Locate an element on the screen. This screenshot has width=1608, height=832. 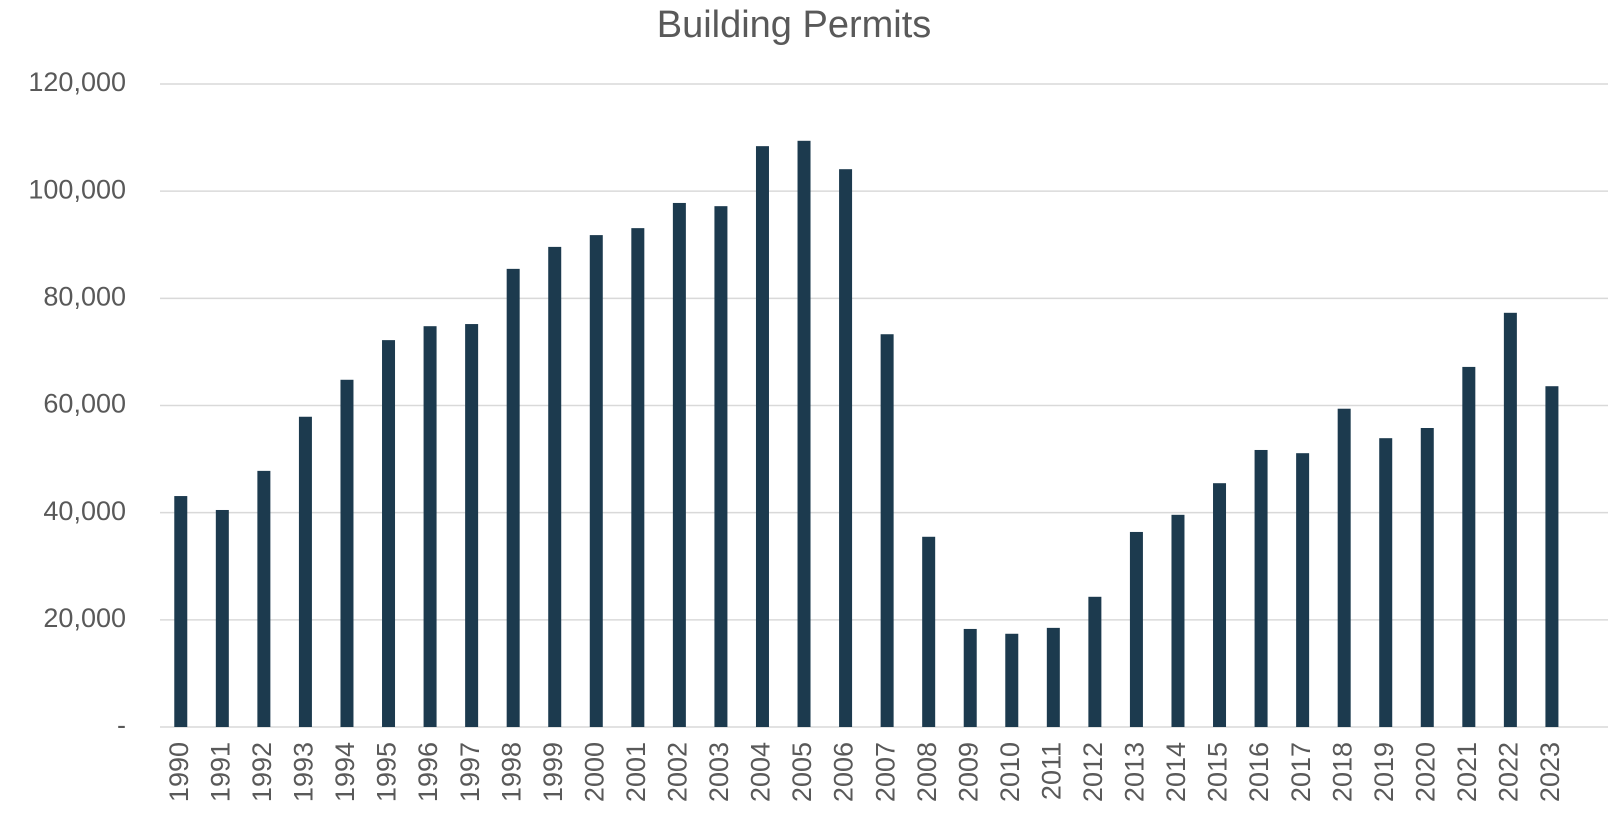
y-tick-label: - is located at coordinates (121, 725).